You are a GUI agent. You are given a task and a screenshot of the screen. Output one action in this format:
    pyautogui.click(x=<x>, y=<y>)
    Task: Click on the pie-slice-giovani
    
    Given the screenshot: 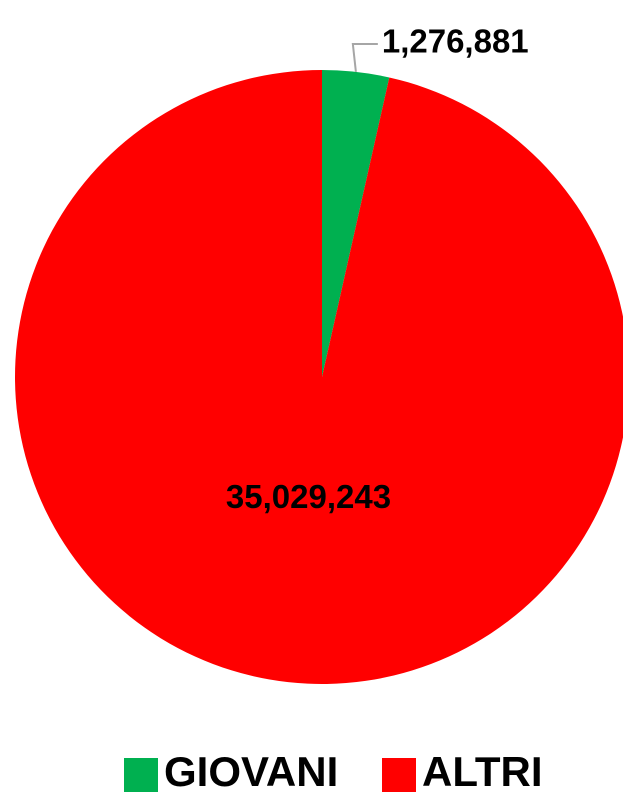 What is the action you would take?
    pyautogui.click(x=356, y=223)
    